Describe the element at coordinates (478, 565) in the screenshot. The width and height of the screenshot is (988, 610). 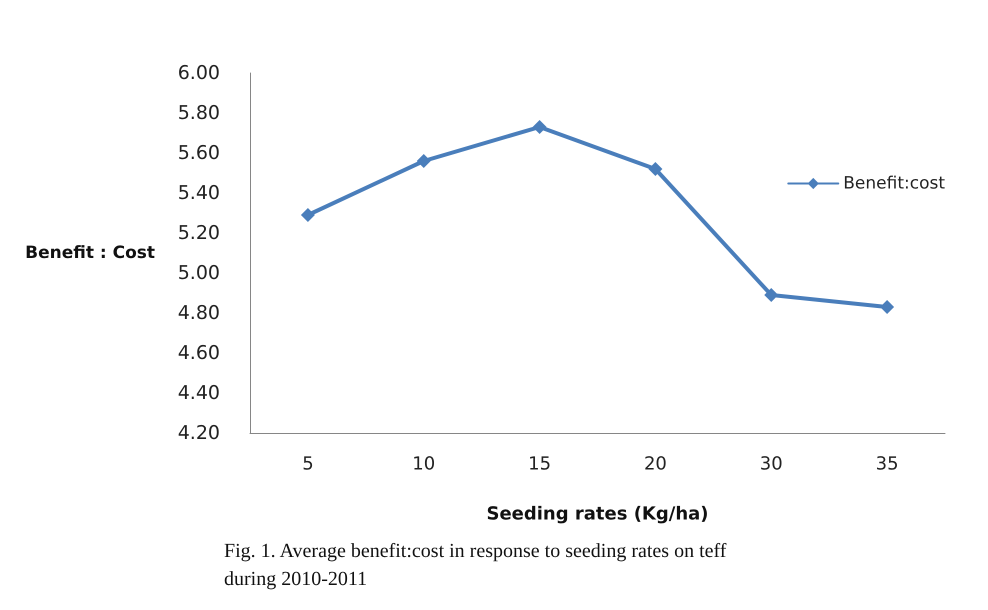
I see `caption: Fig. 1. Average benefit:cost in response to seeding rates on teff during 2010-2011` at that location.